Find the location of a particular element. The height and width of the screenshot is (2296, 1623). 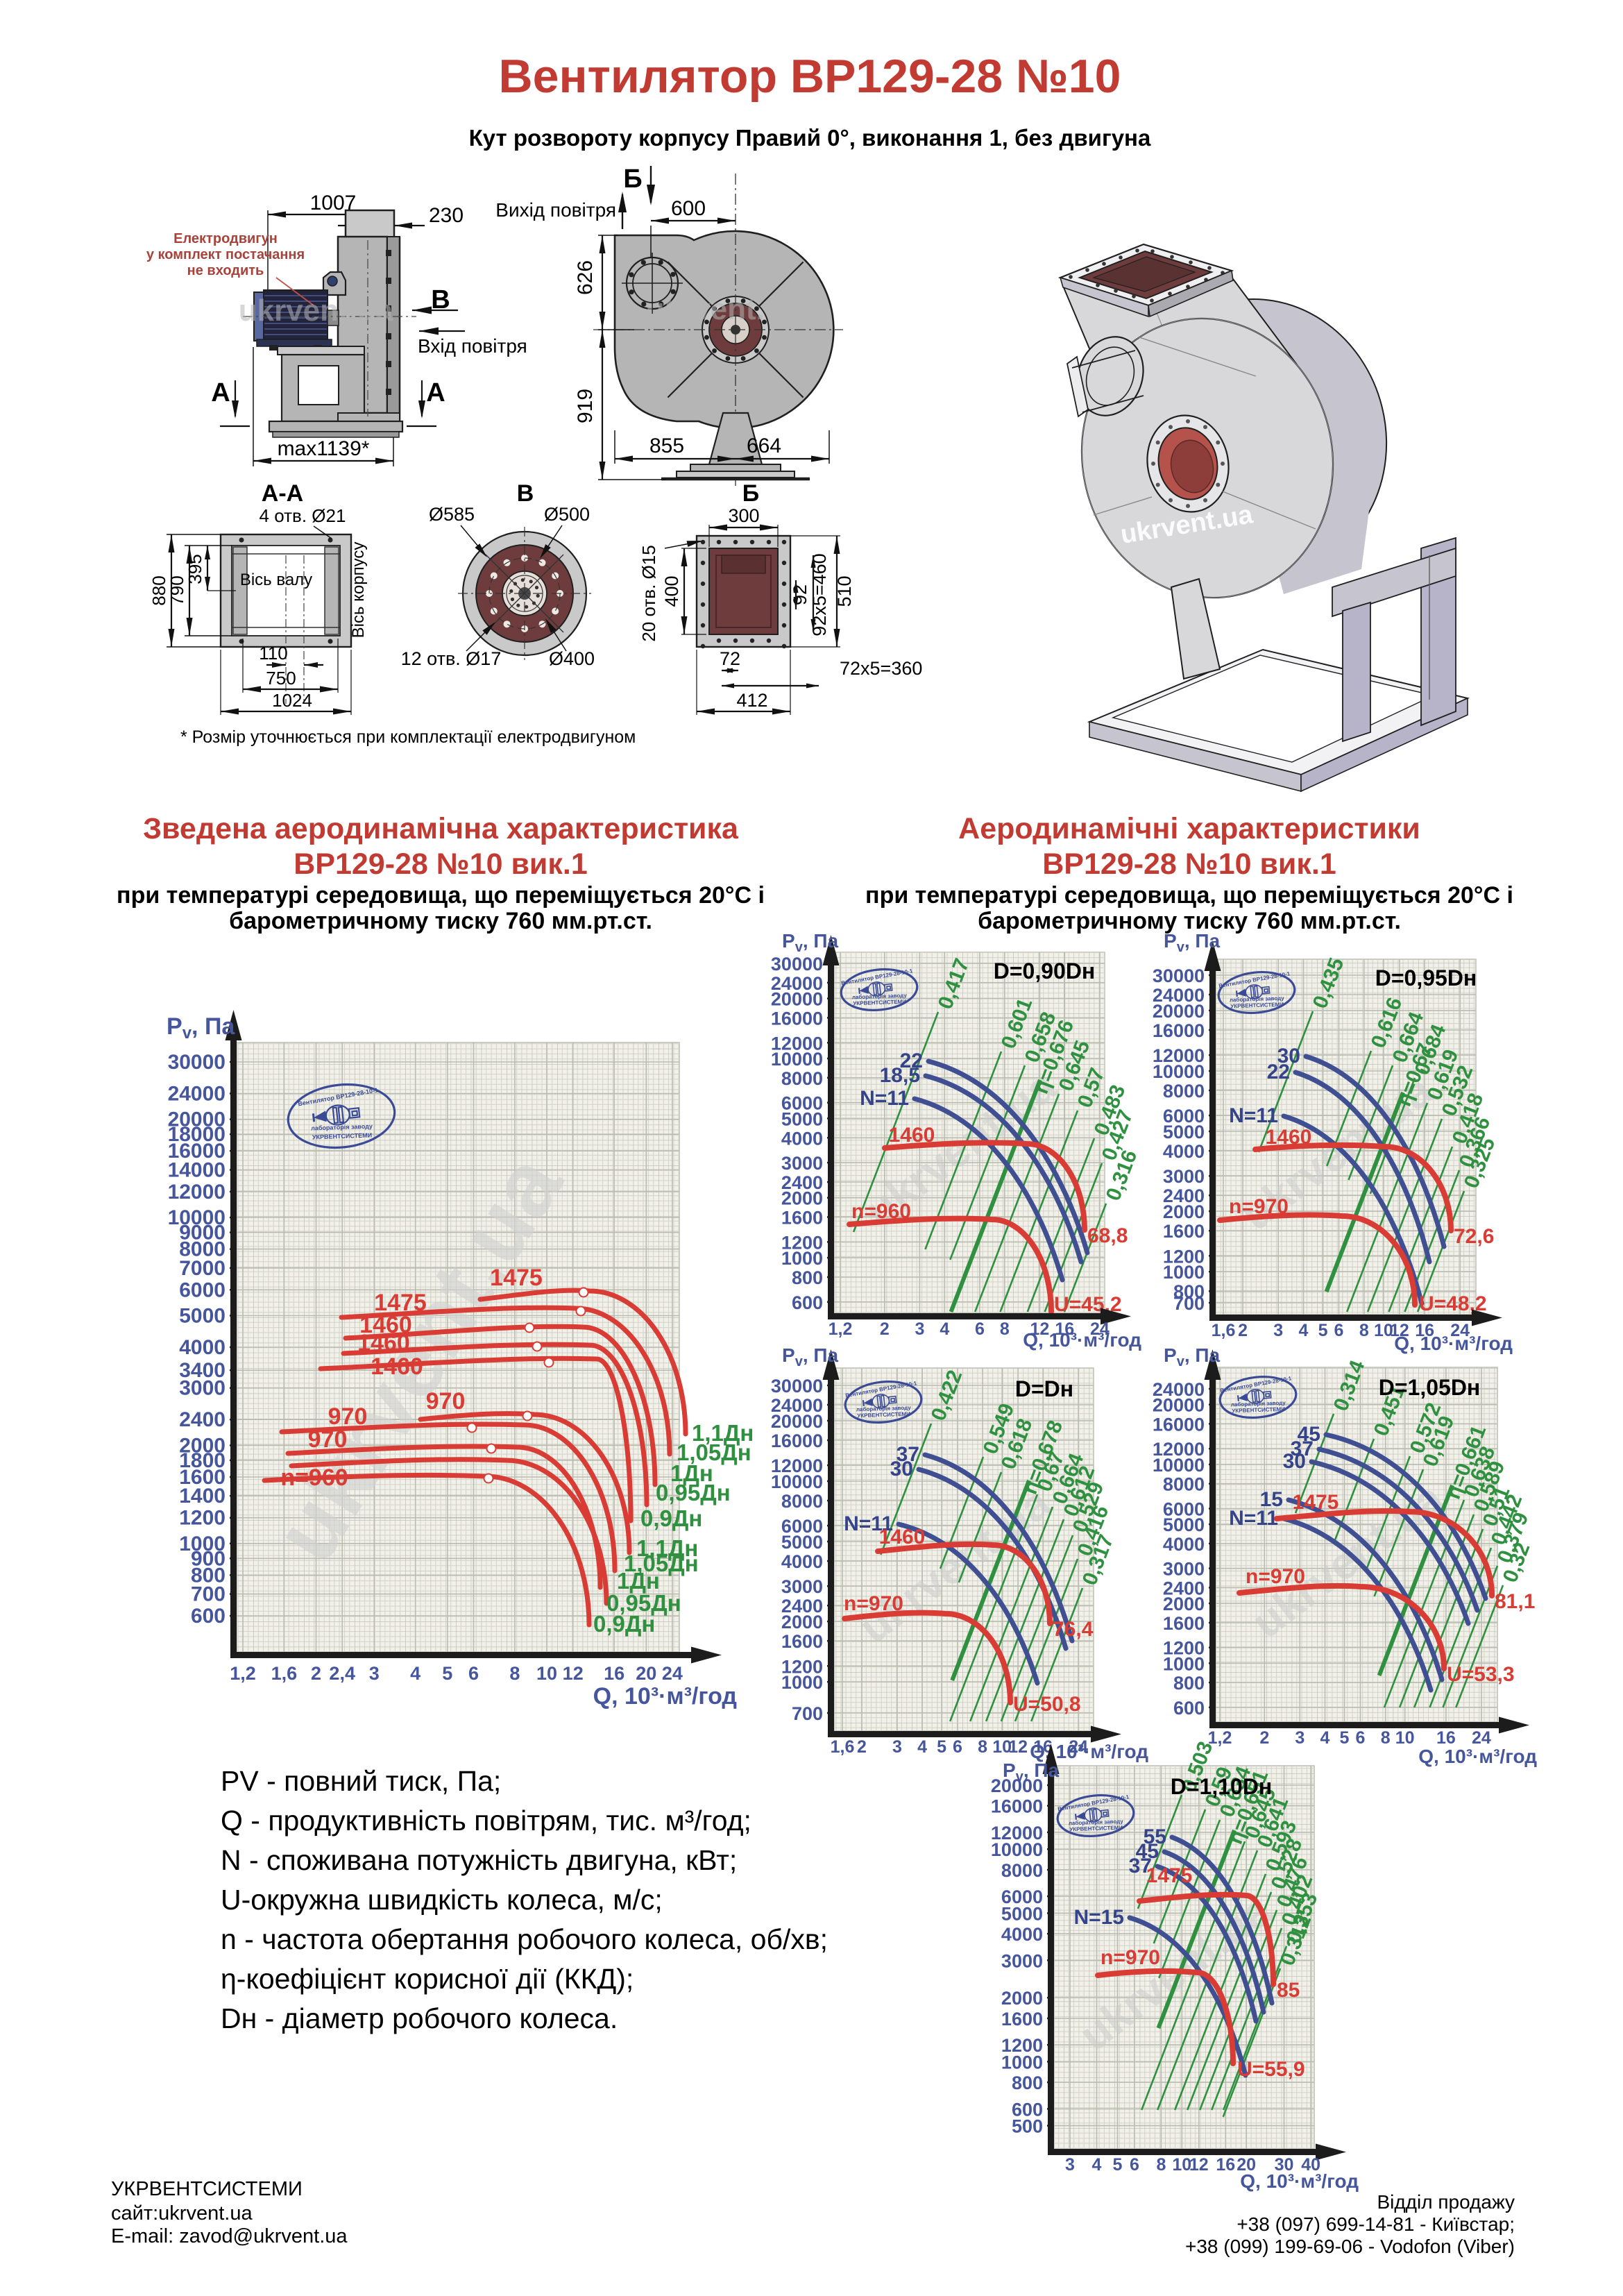

svg-text: 1024 is located at coordinates (292, 700).